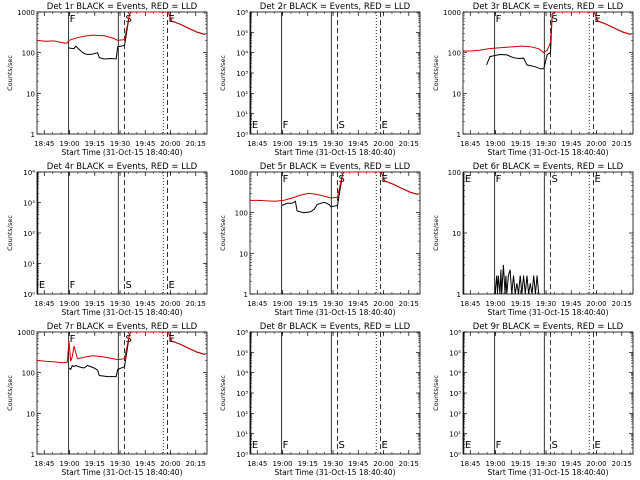 Image resolution: width=640 pixels, height=480 pixels. I want to click on chart-title: Det 2r BLACK = Events, RED = LLD, so click(335, 7).